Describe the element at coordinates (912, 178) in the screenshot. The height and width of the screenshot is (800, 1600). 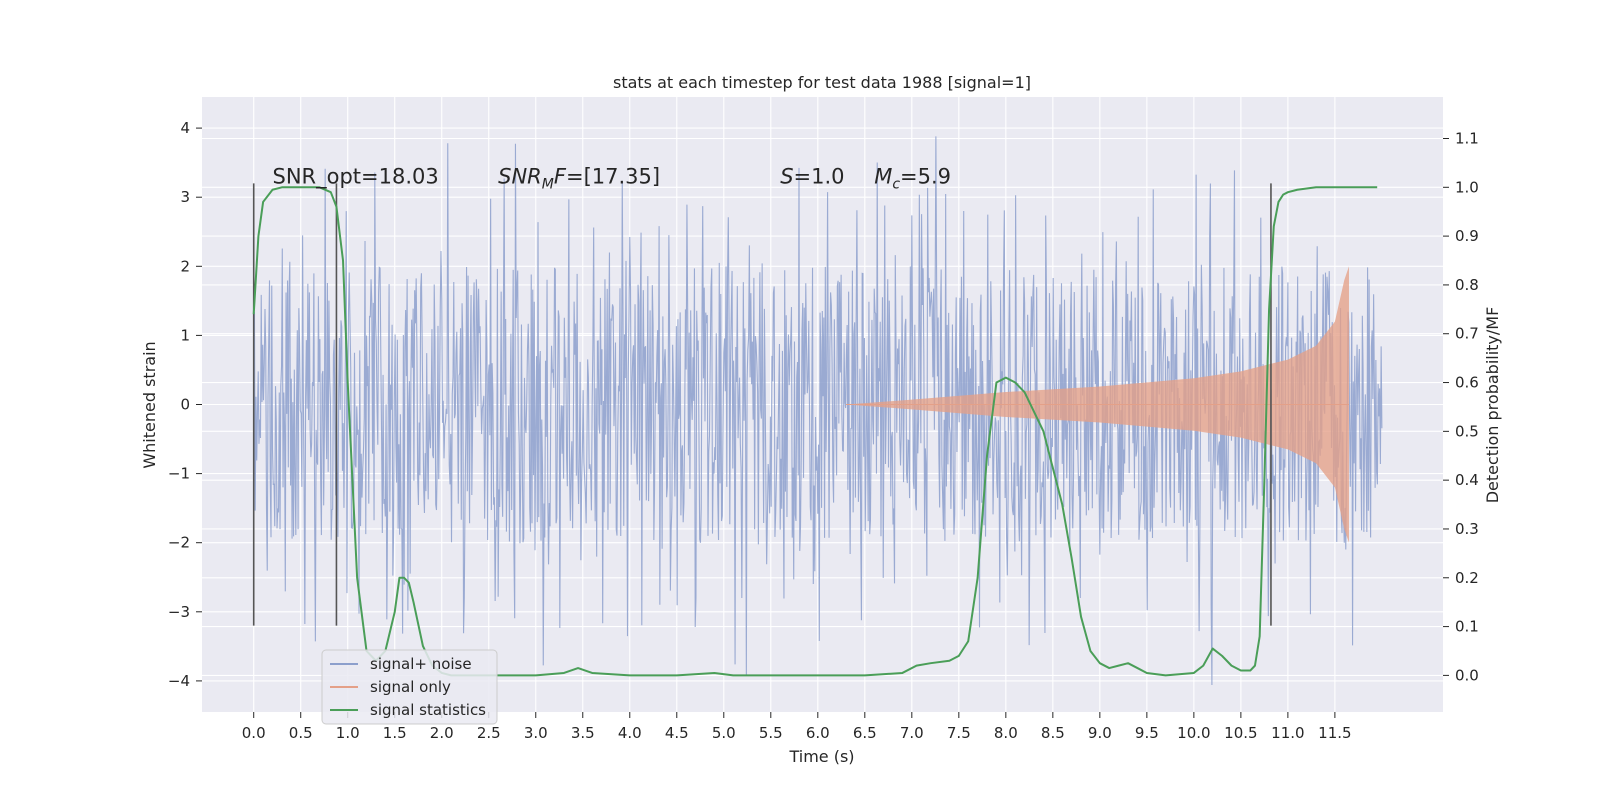
I see `annotation-mc: Mc=5.9` at that location.